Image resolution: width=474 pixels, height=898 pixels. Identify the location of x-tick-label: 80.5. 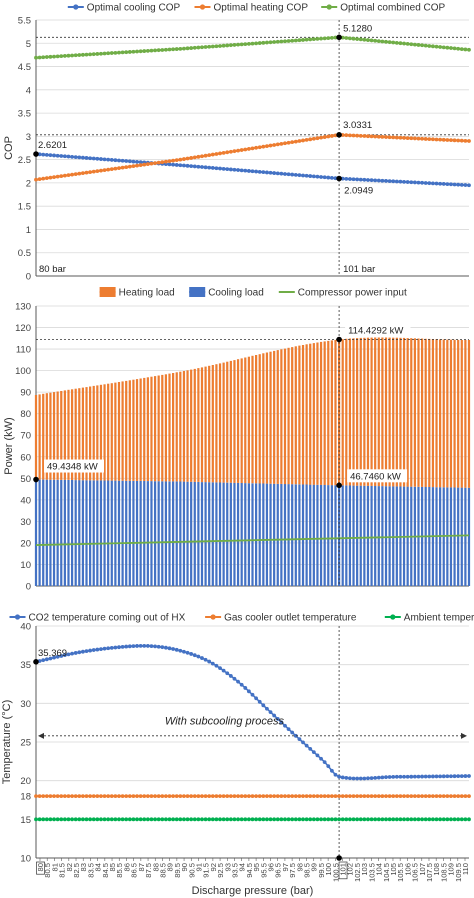
(47, 870).